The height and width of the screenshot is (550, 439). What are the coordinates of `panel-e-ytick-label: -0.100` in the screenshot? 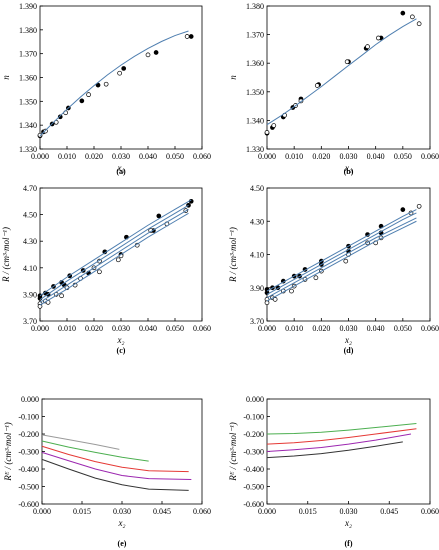 It's located at (28, 417).